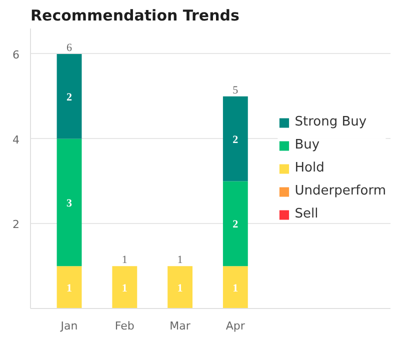 This screenshot has height=344, width=407. Describe the element at coordinates (69, 326) in the screenshot. I see `x-tick-label: Jan` at that location.